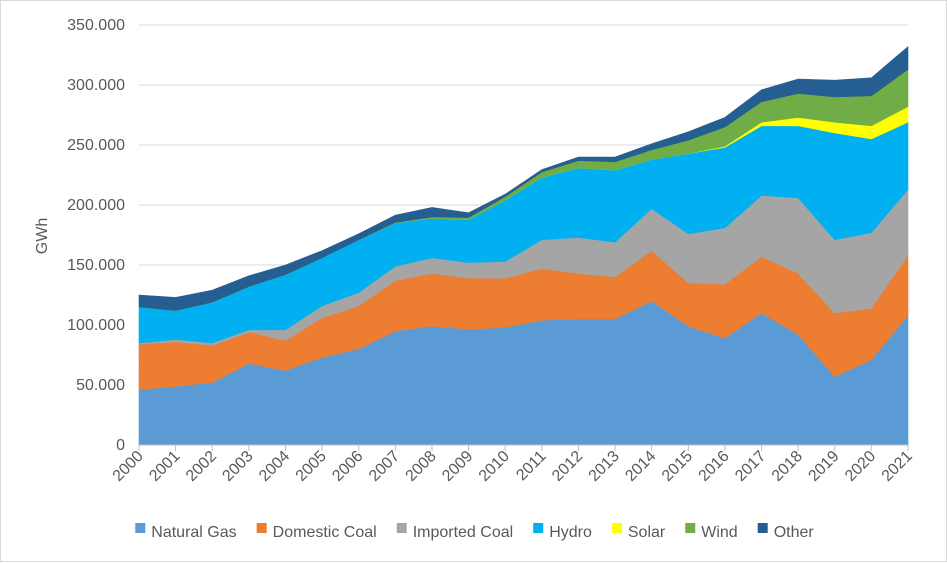 The width and height of the screenshot is (947, 563). Describe the element at coordinates (325, 532) in the screenshot. I see `legend-label-domestic-coal: Domestic Coal` at that location.